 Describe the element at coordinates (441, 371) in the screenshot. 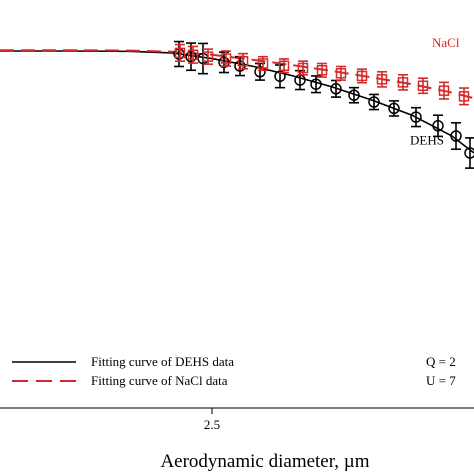

I see `condition-text: Q = 2 U = 7` at that location.